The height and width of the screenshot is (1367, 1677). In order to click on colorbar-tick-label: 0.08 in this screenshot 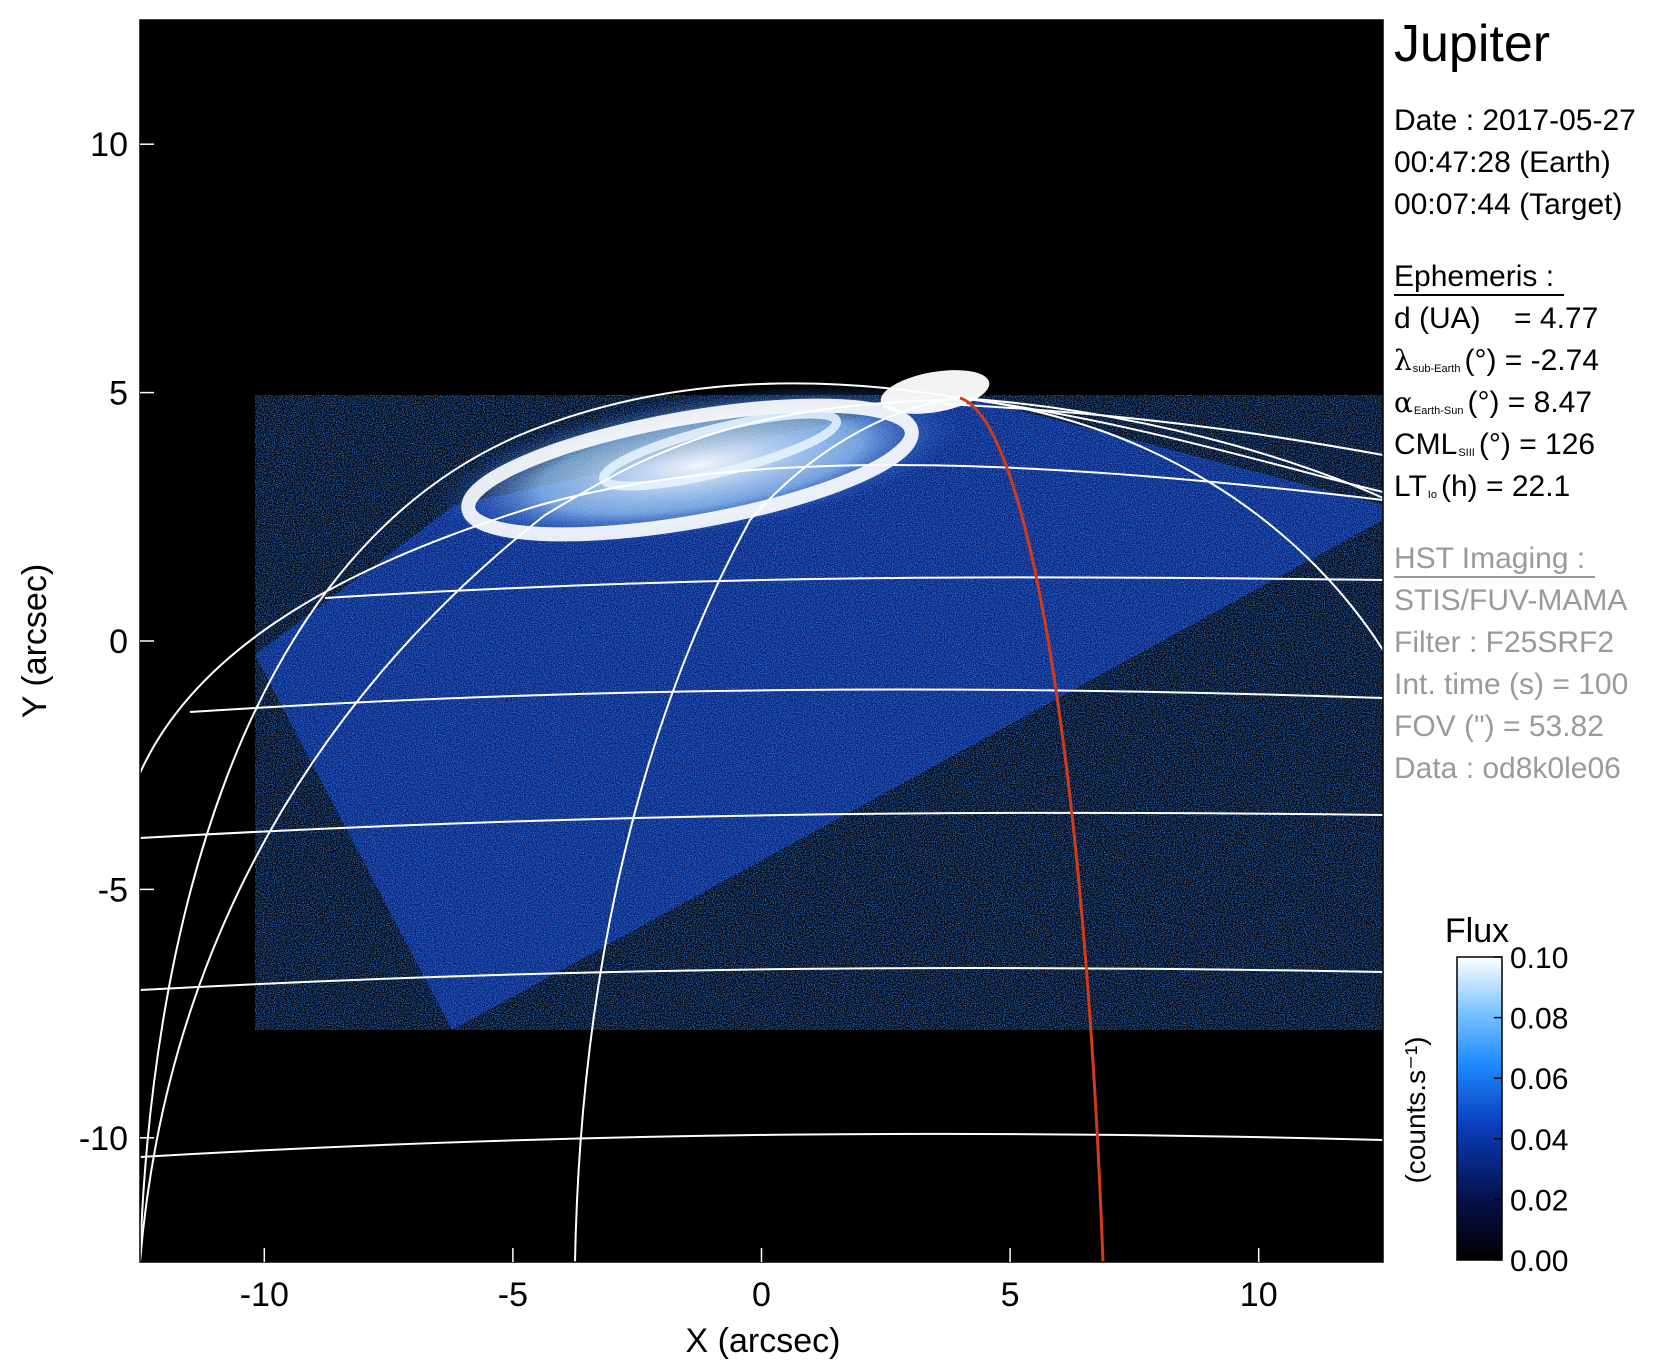, I will do `click(1539, 1019)`.